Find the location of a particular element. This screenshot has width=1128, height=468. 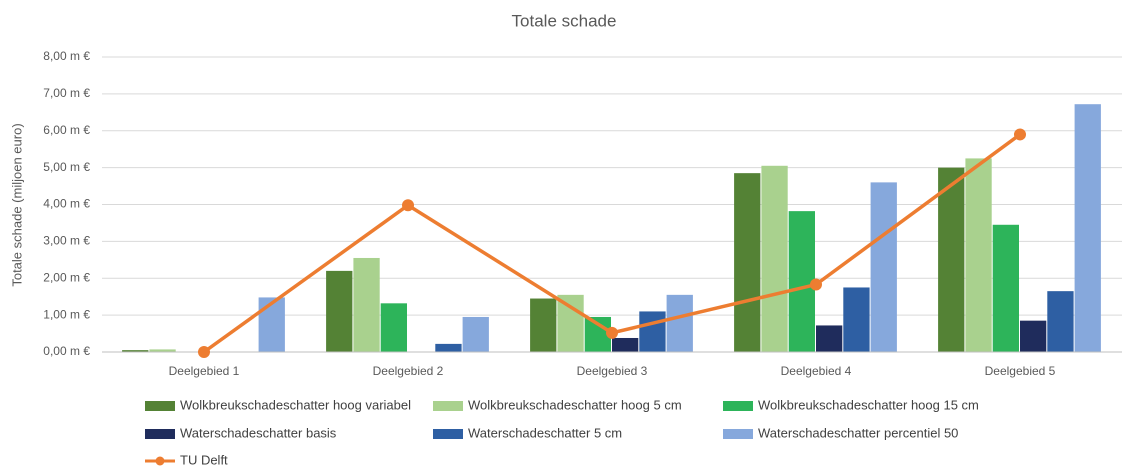

y-tick-label: 7,00 m € is located at coordinates (66, 93).